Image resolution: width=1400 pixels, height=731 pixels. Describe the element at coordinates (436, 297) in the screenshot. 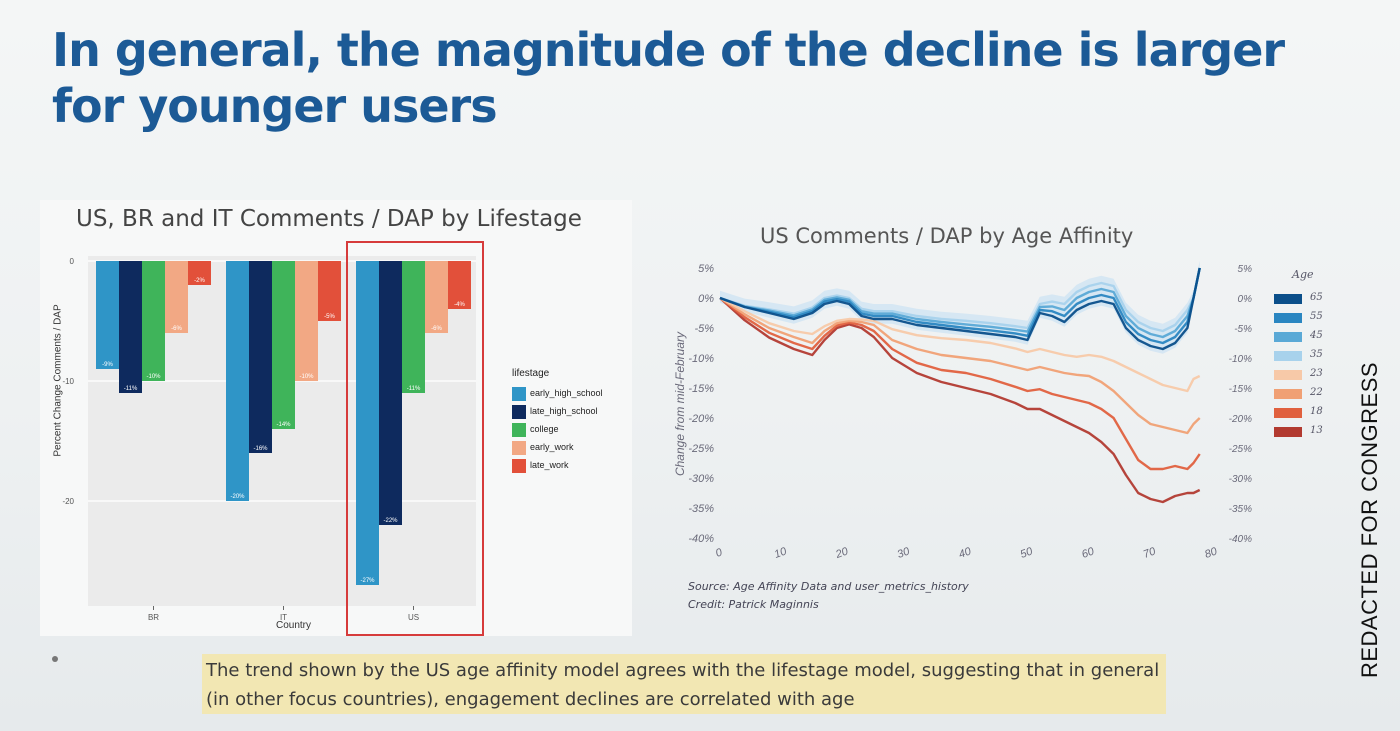

I see `bar-early_work-US` at that location.